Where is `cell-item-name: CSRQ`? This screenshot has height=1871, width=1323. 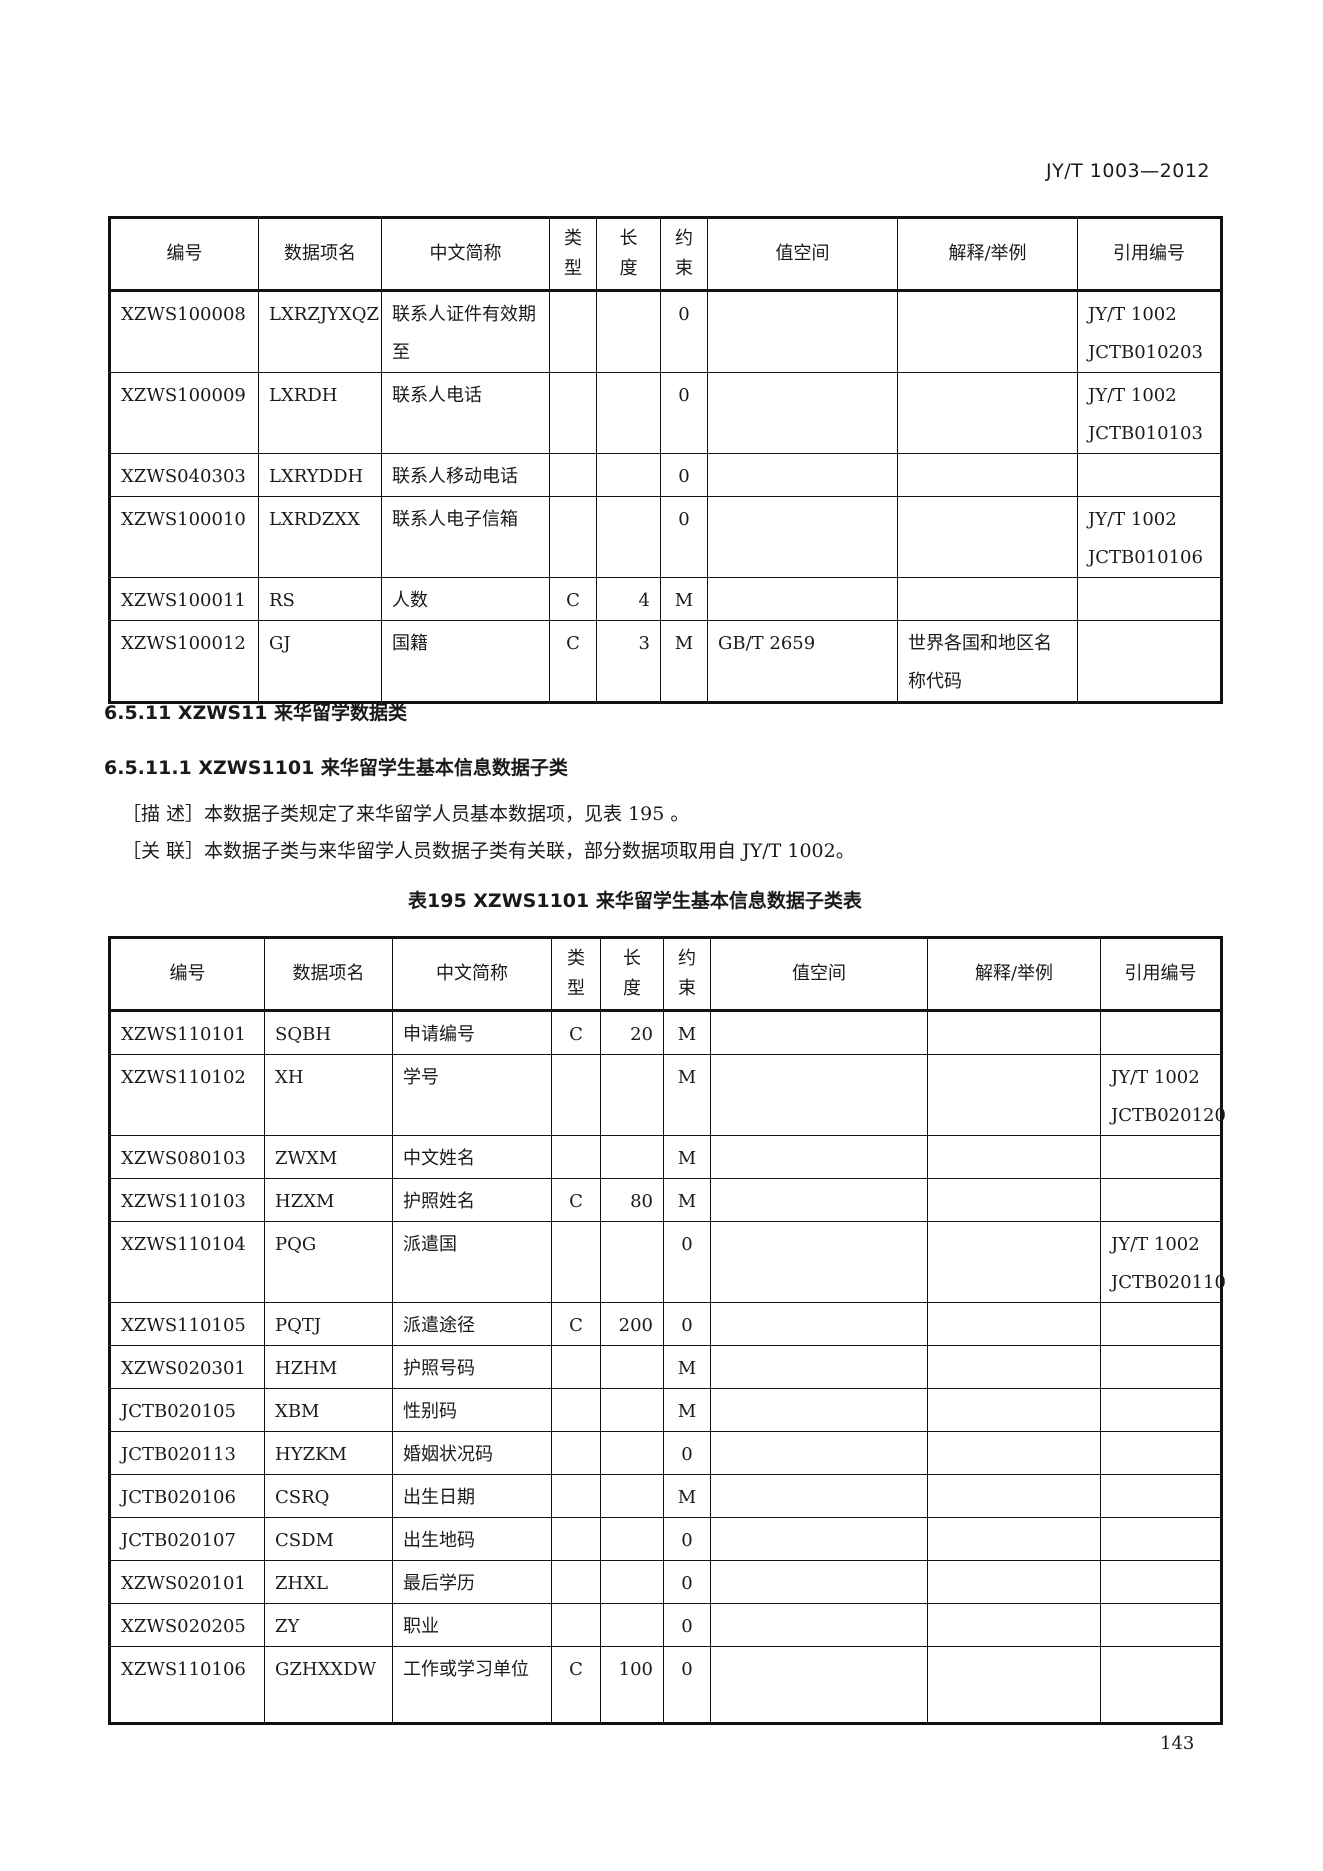 cell-item-name: CSRQ is located at coordinates (328, 1496).